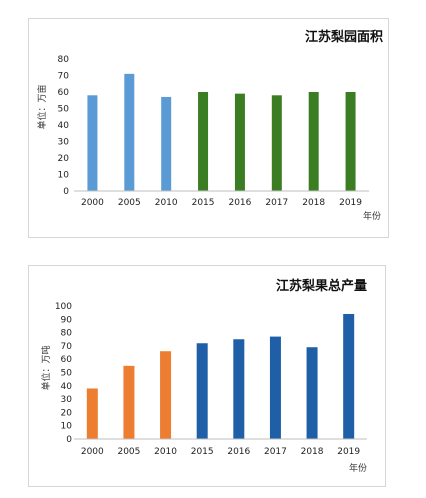 The width and height of the screenshot is (426, 498). I want to click on y-tick-label: 90, so click(67, 320).